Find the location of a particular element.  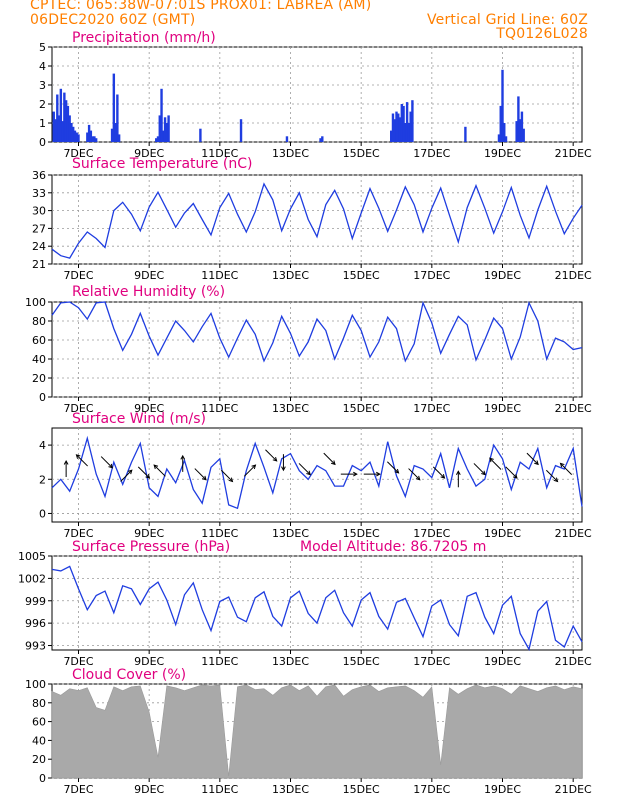

model-altitude-label: Model Altitude: 86.7205 m is located at coordinates (393, 547).